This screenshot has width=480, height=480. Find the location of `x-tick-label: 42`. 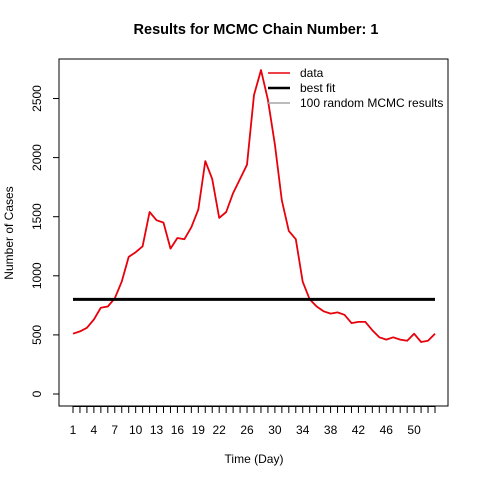

x-tick-label: 42 is located at coordinates (359, 430).